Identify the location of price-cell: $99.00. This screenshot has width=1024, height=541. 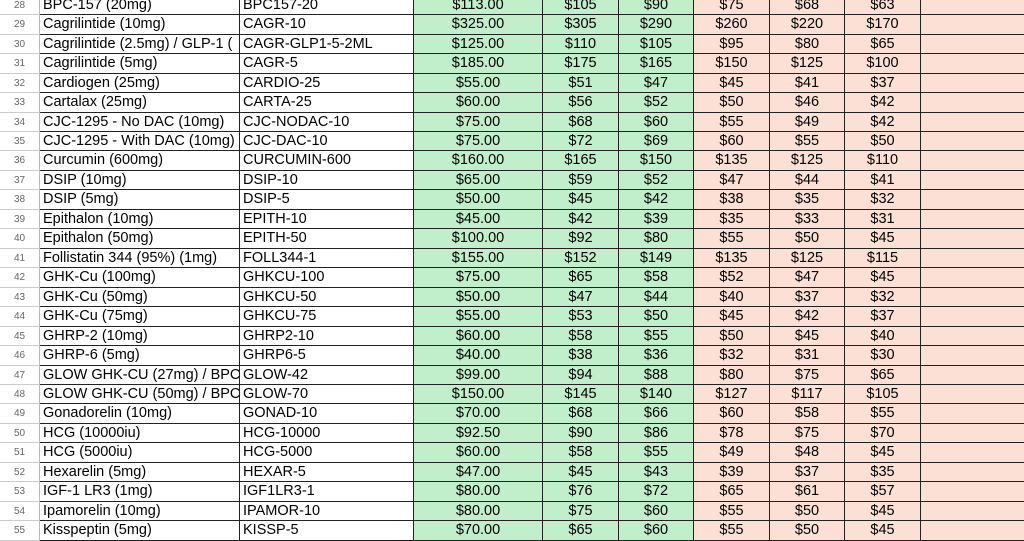
(478, 375).